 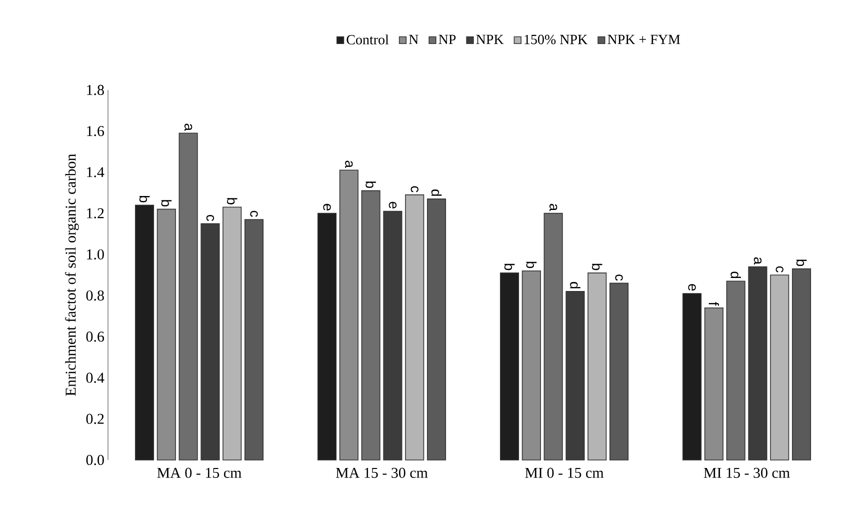 What do you see at coordinates (199, 473) in the screenshot?
I see `x-tick-label: MA 0 - 15 cm` at bounding box center [199, 473].